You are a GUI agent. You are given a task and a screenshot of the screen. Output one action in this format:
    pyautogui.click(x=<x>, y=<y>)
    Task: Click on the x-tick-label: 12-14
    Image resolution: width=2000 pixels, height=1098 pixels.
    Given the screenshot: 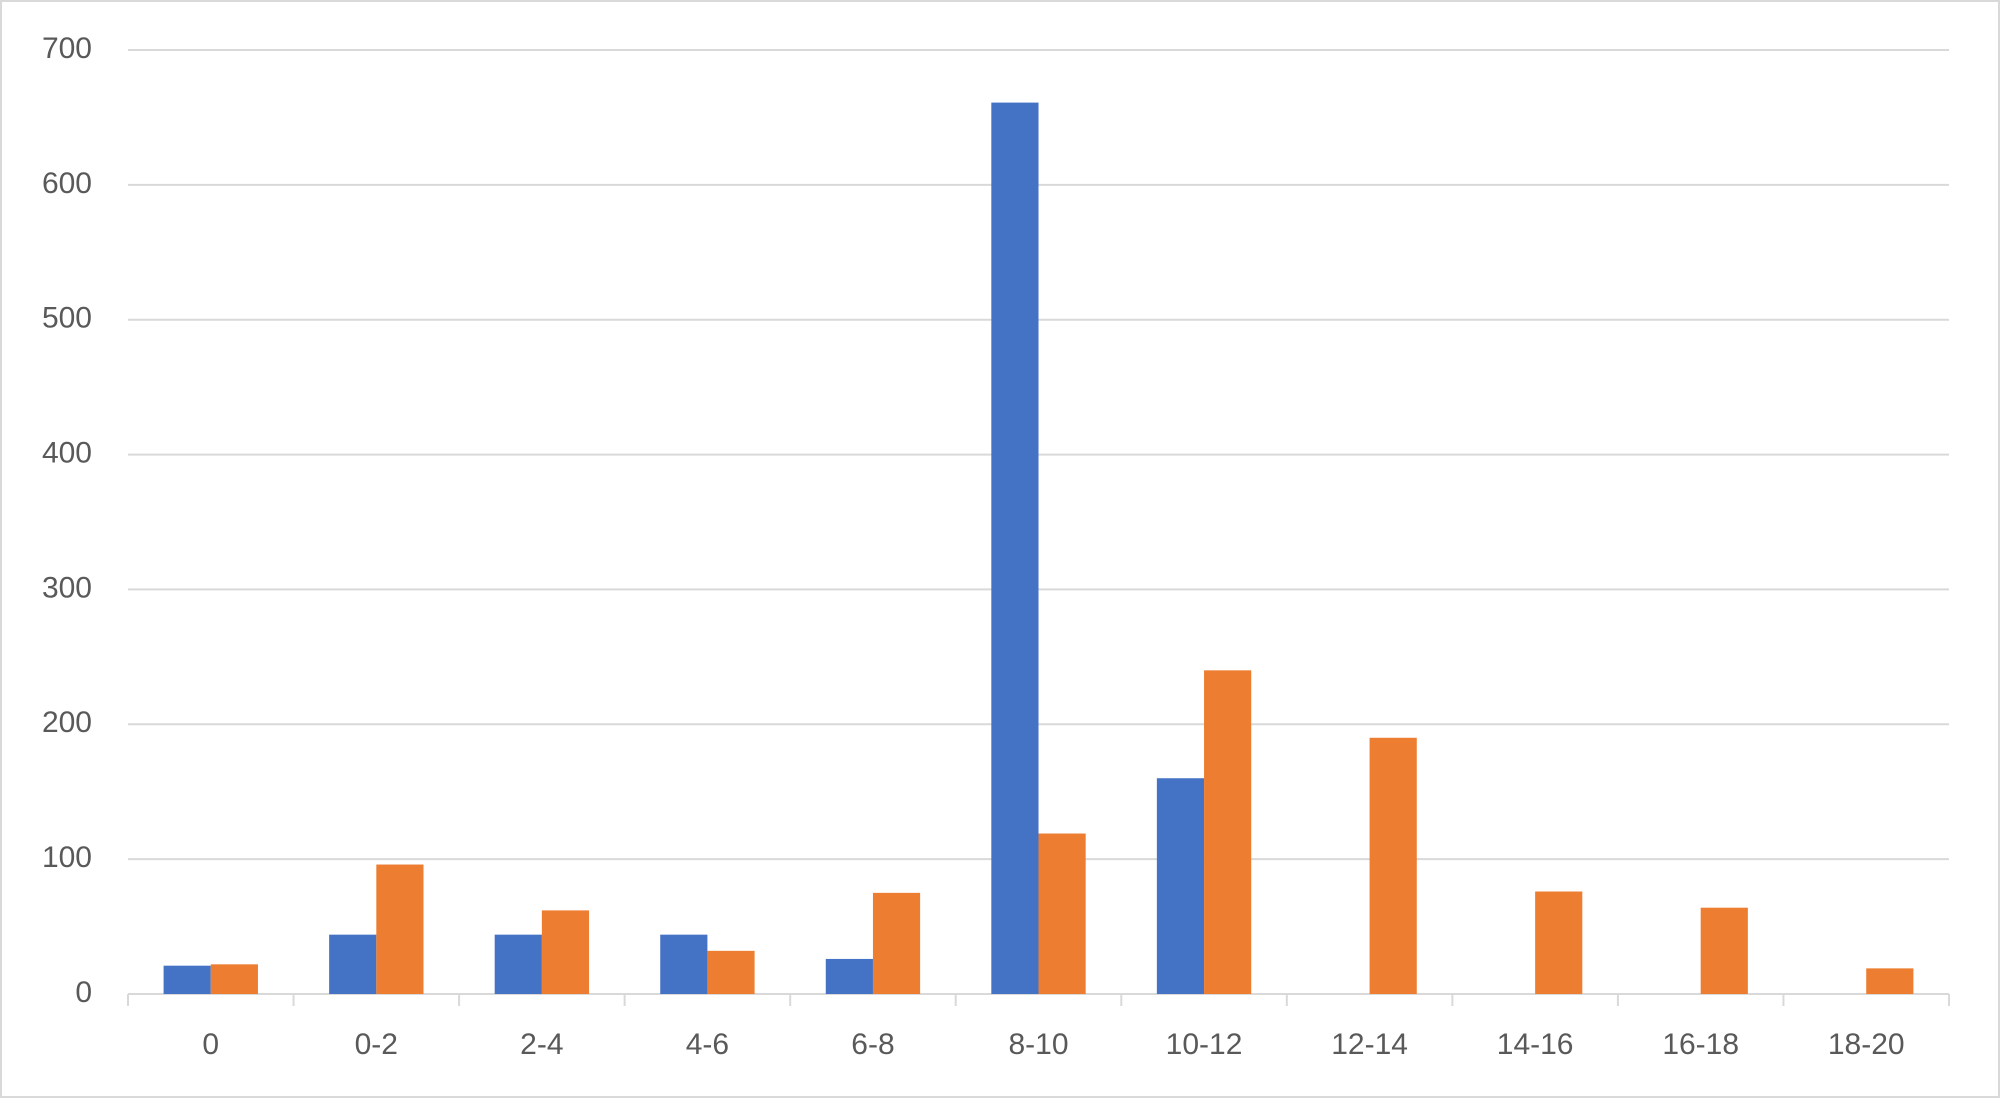 What is the action you would take?
    pyautogui.click(x=1369, y=1044)
    